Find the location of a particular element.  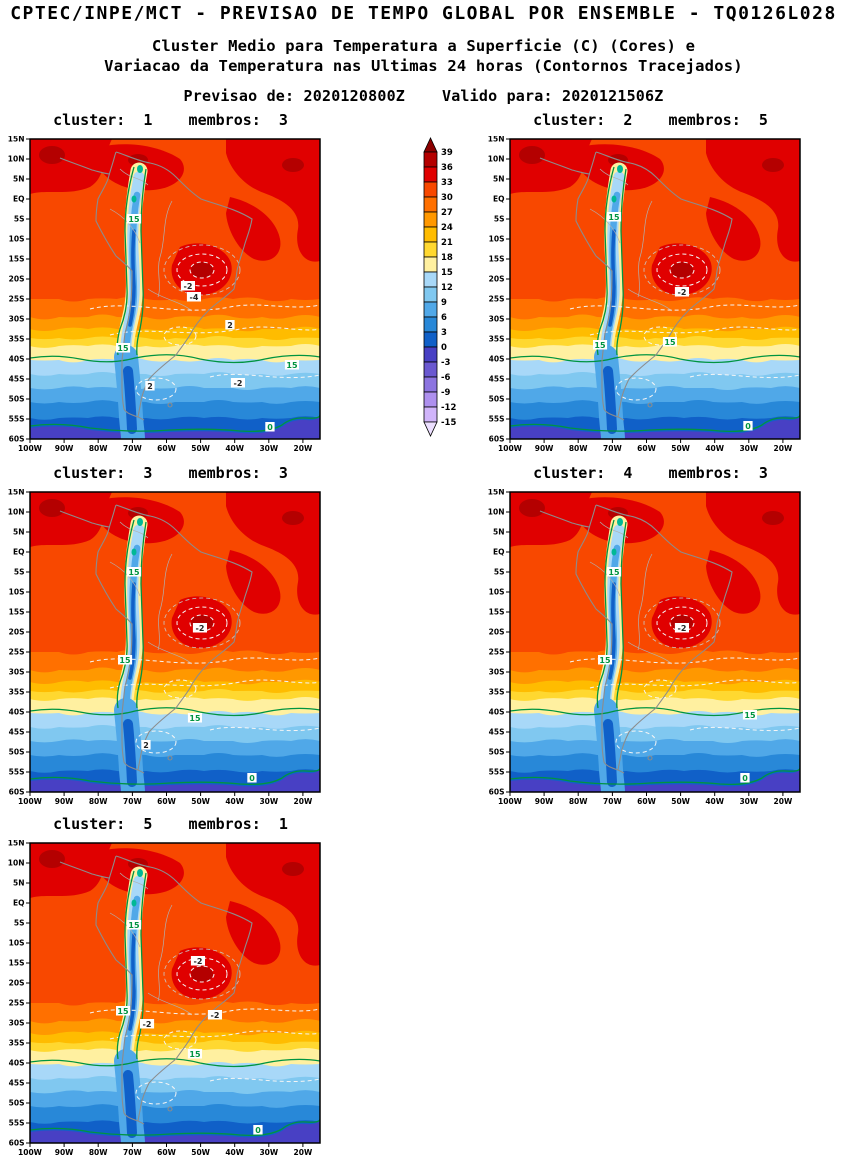

svg-text: 12 is located at coordinates (447, 288).